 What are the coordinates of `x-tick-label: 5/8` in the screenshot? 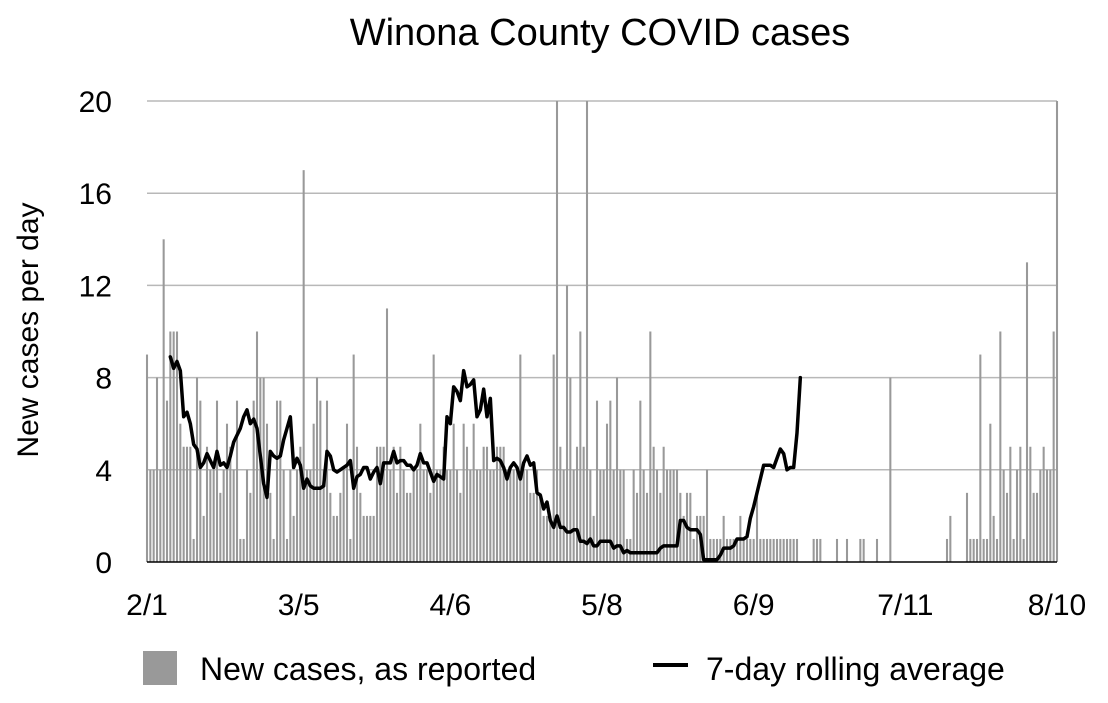 It's located at (602, 605).